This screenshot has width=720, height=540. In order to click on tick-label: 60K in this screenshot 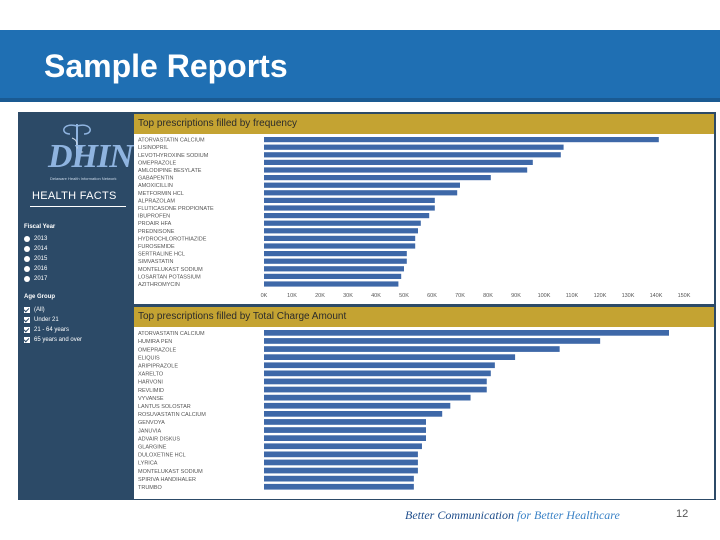, I will do `click(432, 296)`.